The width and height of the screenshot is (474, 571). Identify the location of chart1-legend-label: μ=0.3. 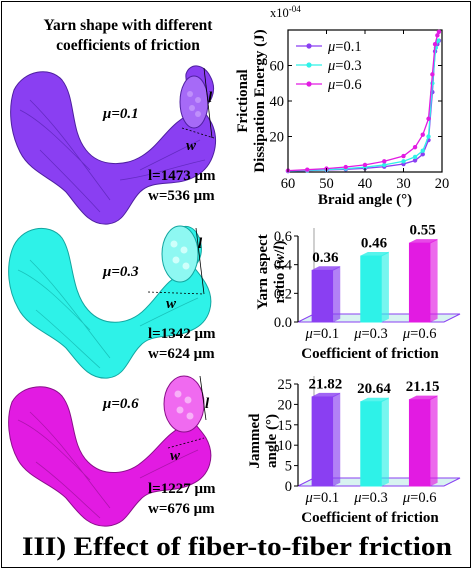
(344, 66).